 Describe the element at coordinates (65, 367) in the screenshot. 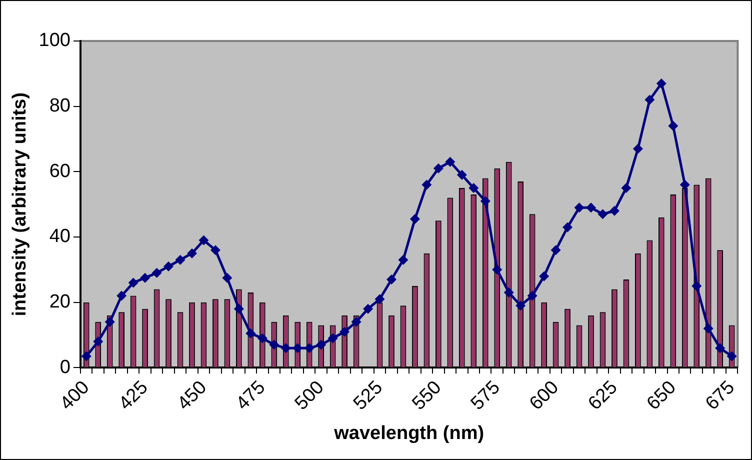

I see `y-tick-label: 0` at that location.